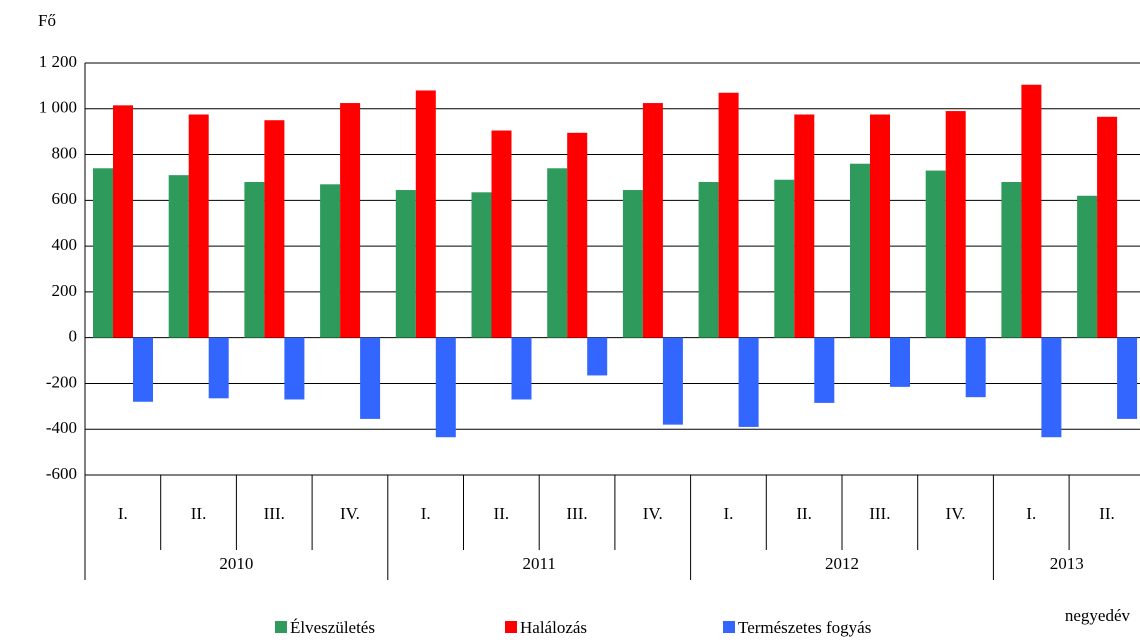  I want to click on y-tick-label: 1 200, so click(58, 61).